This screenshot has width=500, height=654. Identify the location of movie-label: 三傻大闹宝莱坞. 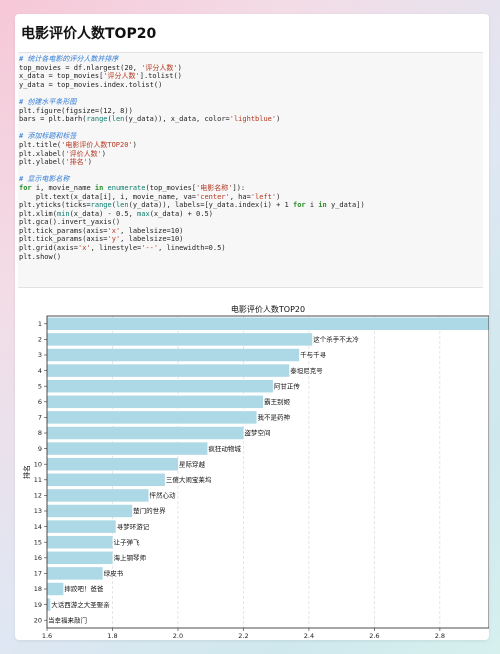
(189, 479).